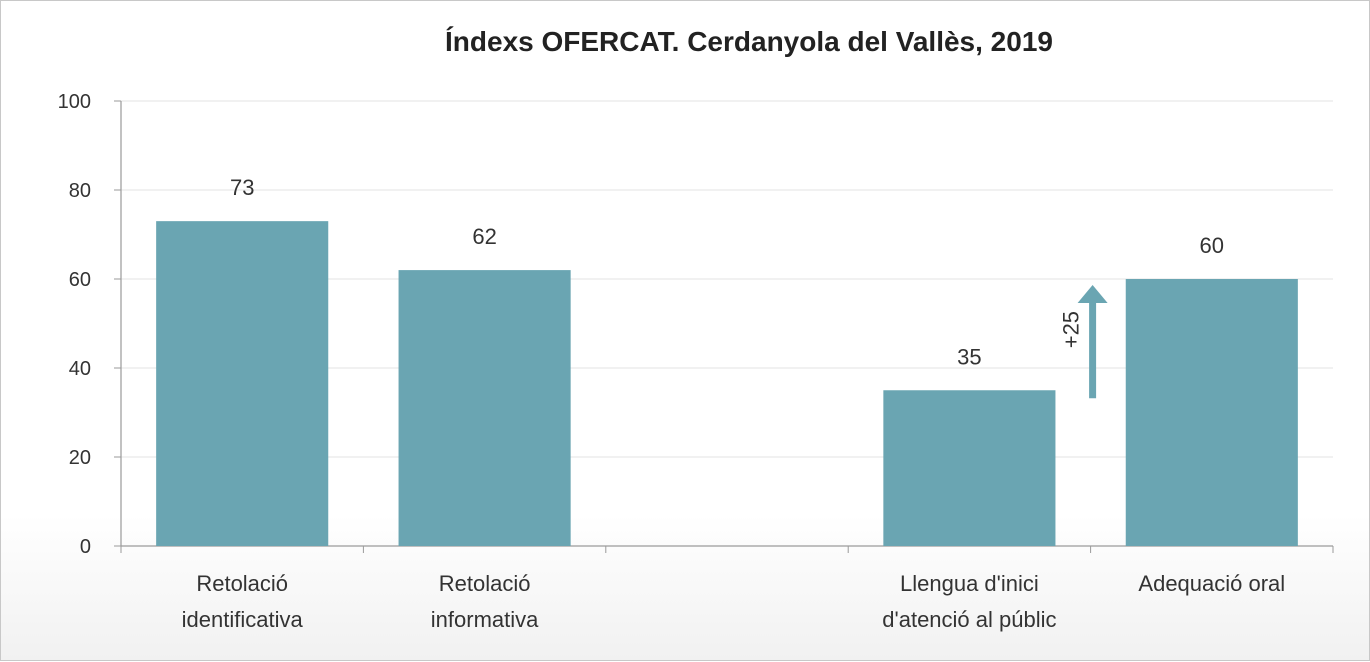  What do you see at coordinates (85, 547) in the screenshot?
I see `y-tick-label: 0` at bounding box center [85, 547].